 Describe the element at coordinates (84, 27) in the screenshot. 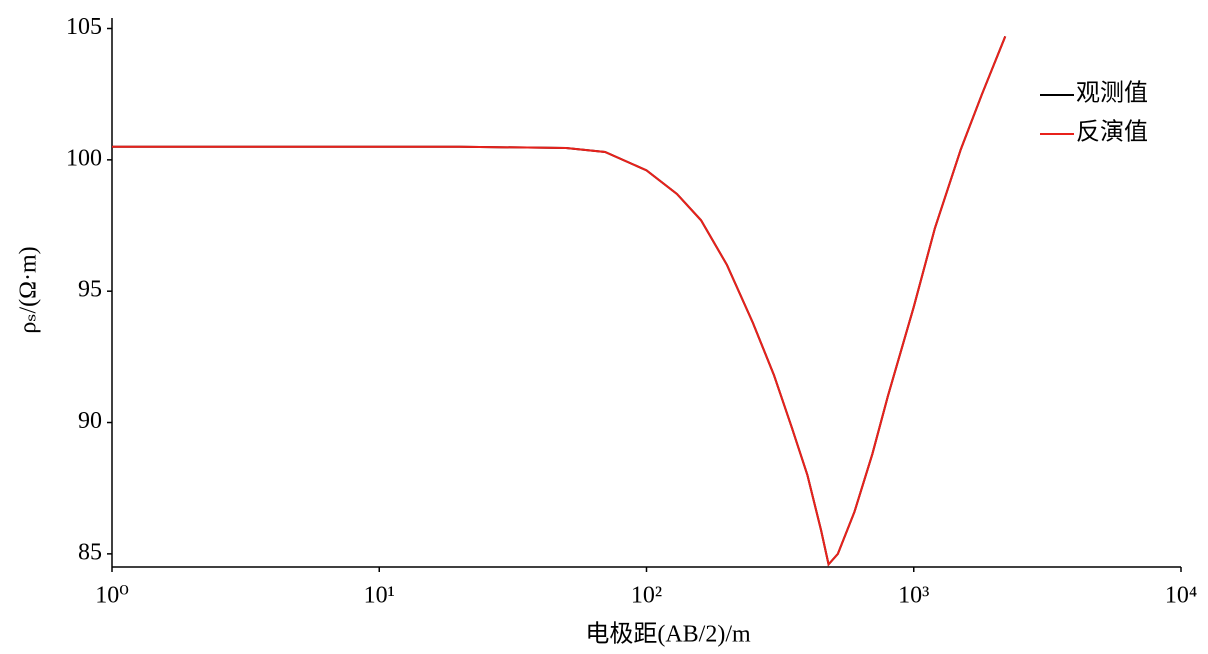

I see `y-tick-label: 105` at that location.